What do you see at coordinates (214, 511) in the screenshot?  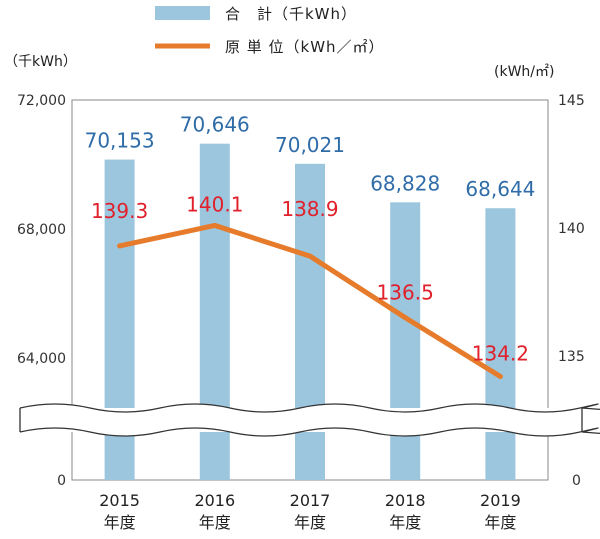 I see `category-label: 2016 年度` at bounding box center [214, 511].